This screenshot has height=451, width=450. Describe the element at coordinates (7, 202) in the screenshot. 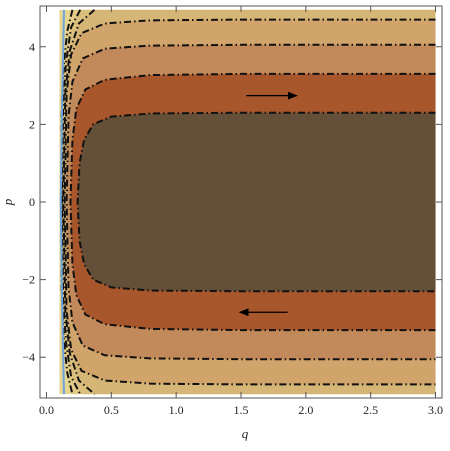

I see `y-axis-label: p` at that location.